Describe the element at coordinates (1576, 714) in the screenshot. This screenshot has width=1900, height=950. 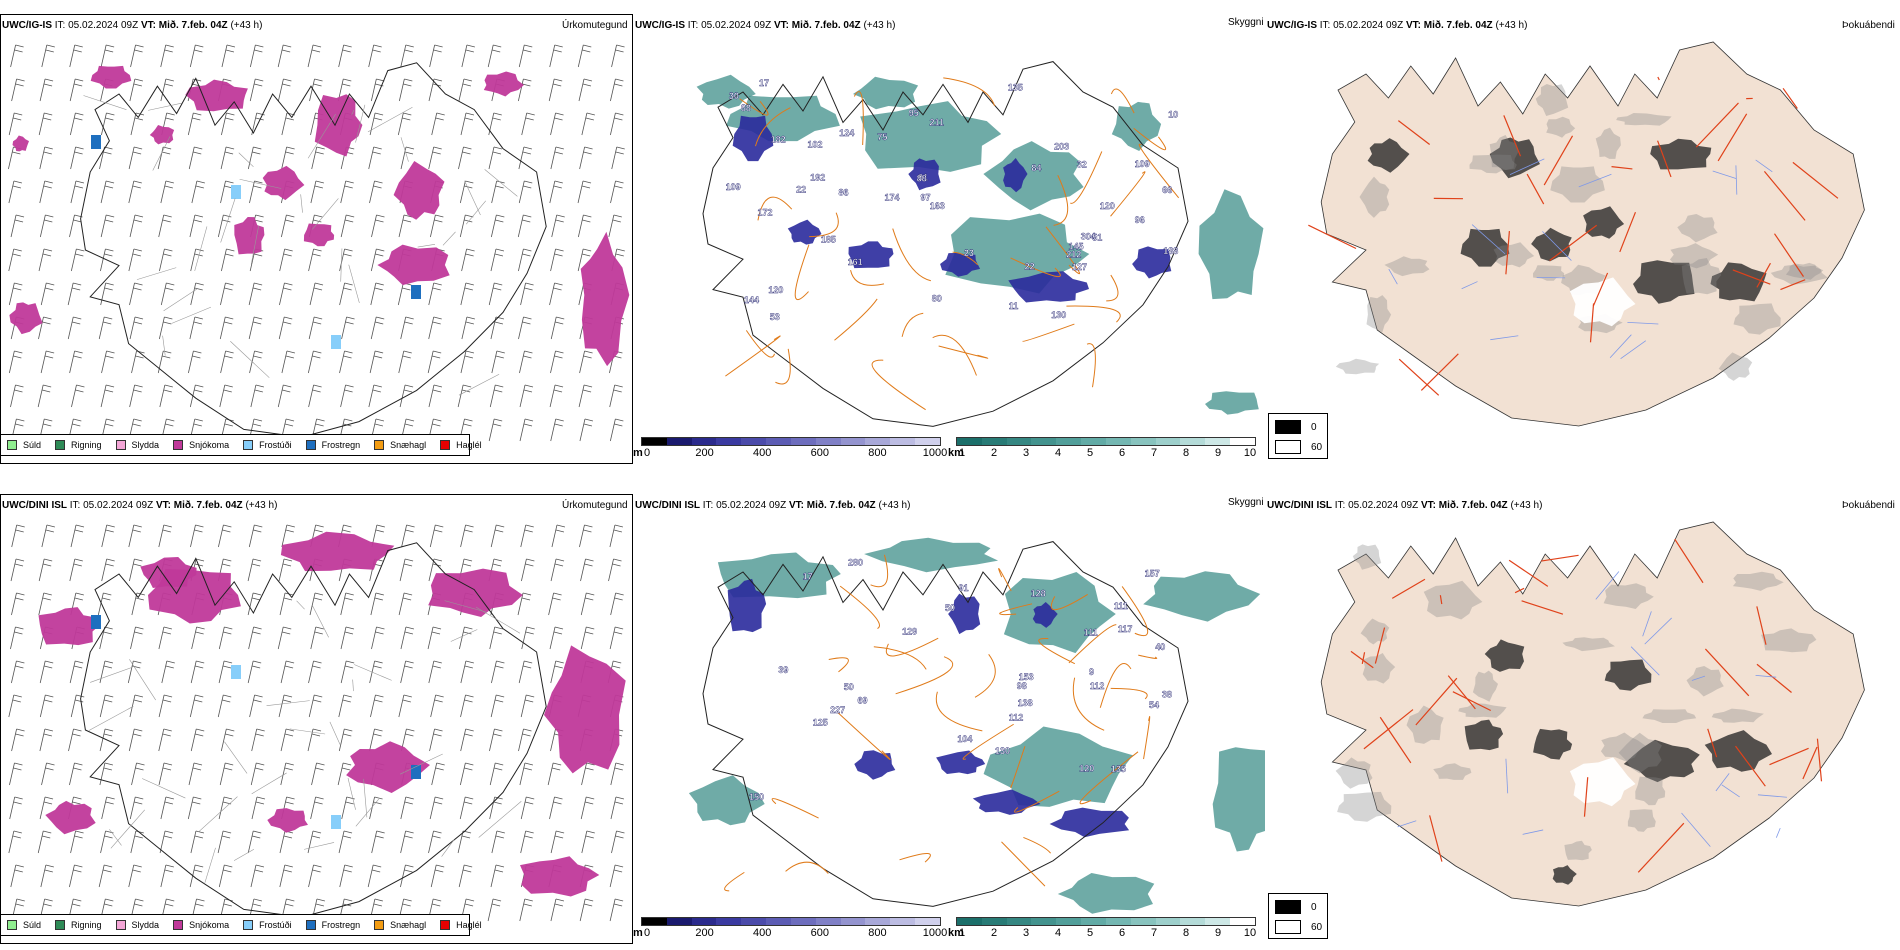
I see `fog-shading` at that location.